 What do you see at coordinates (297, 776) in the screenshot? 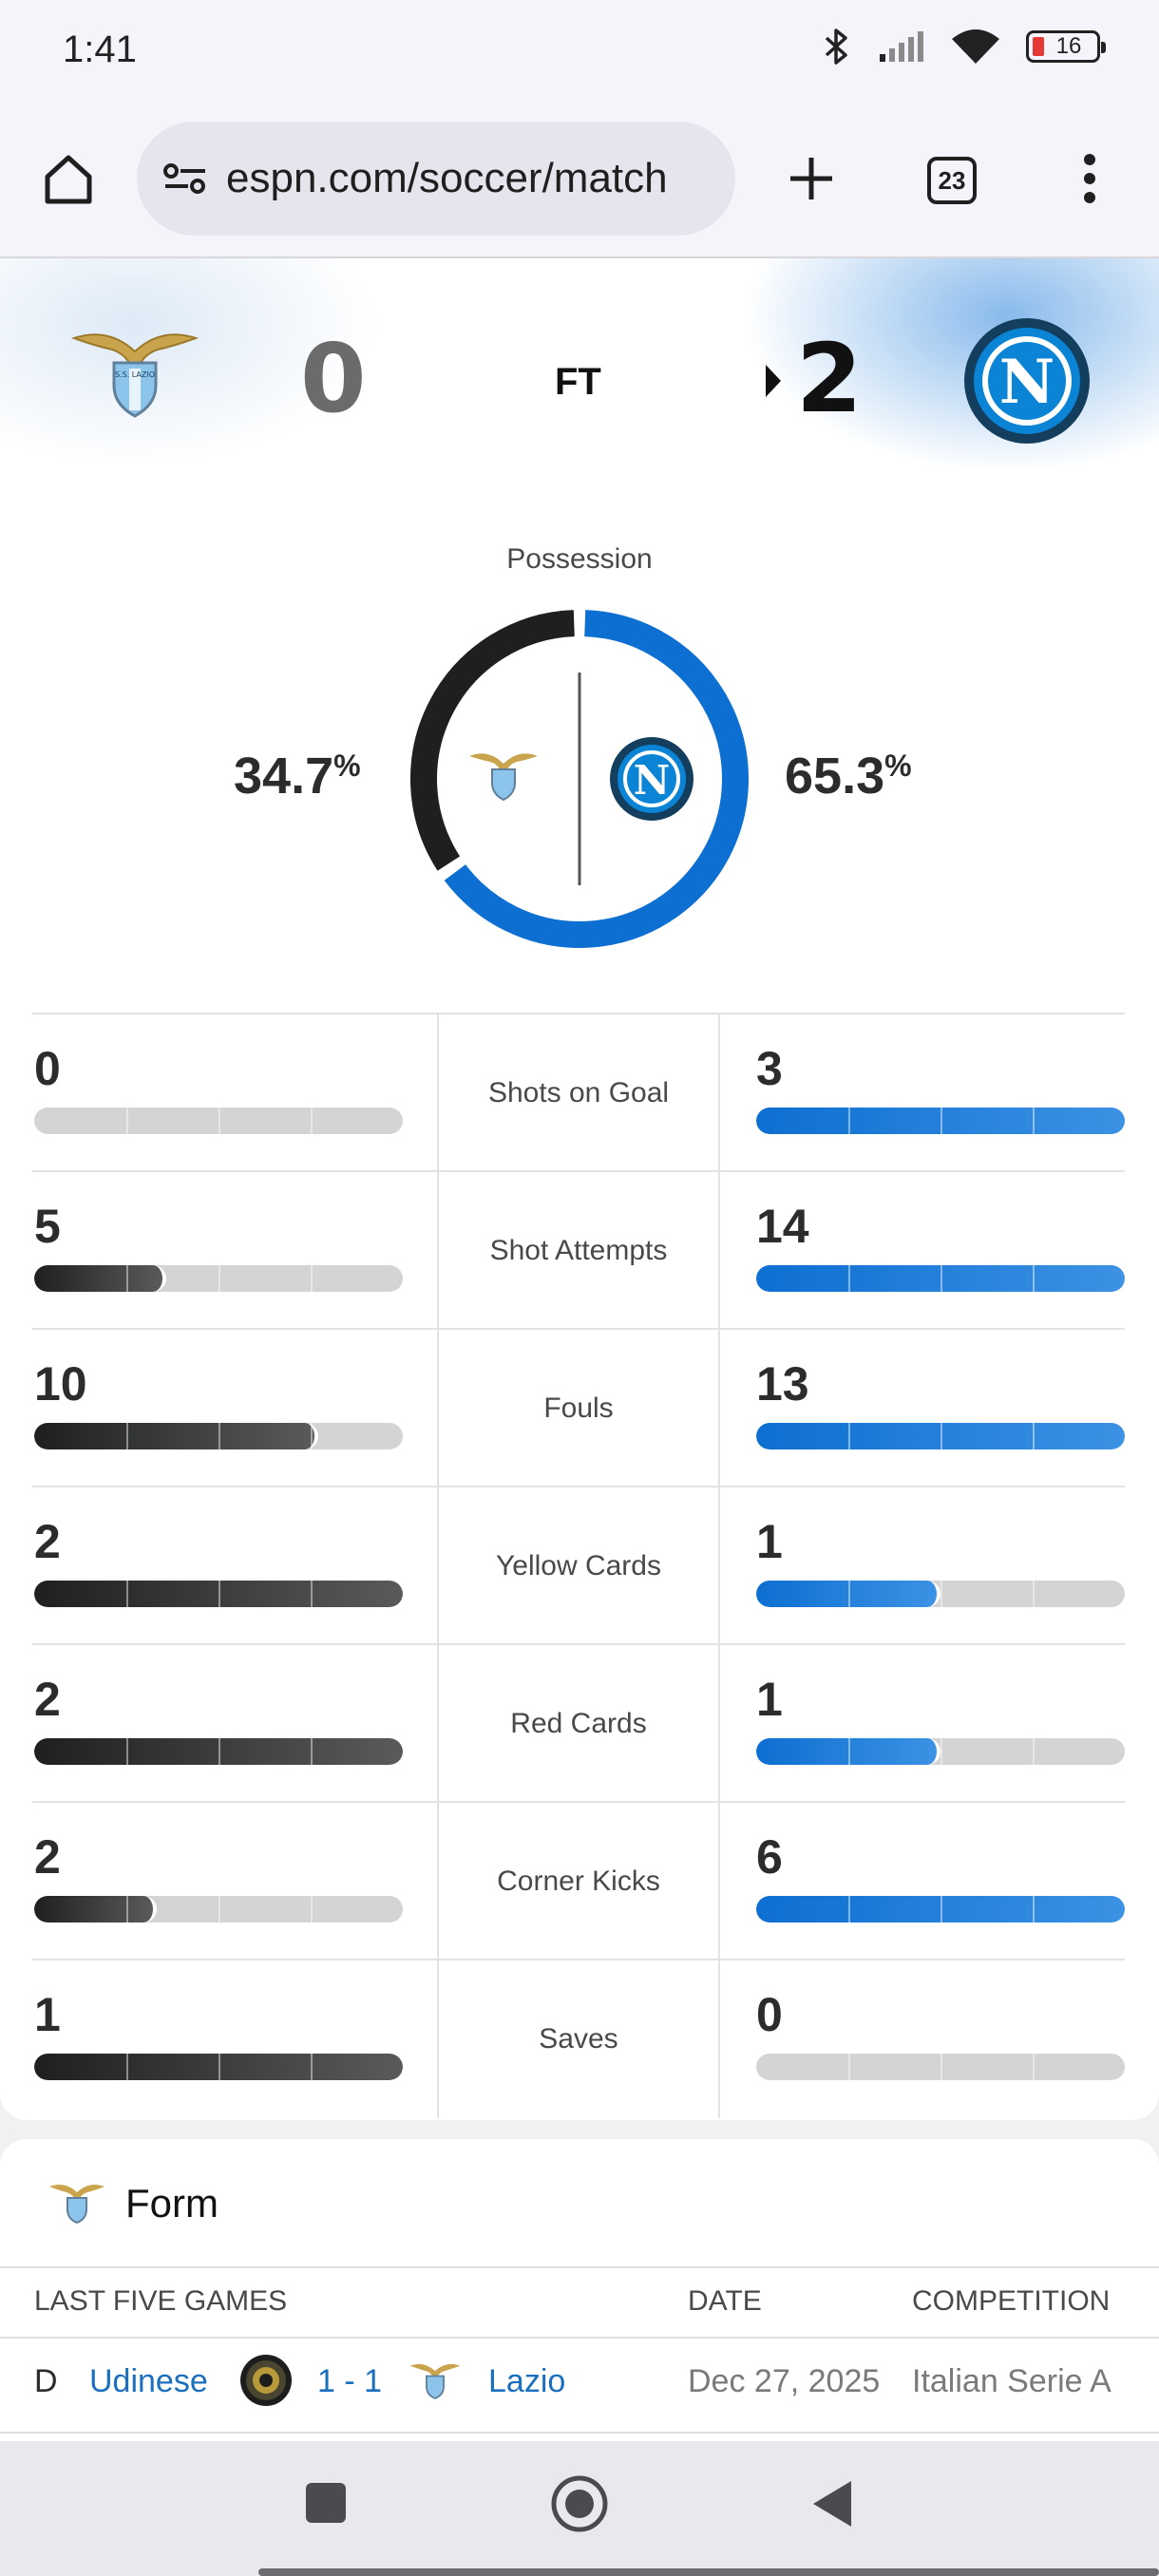
I see `home-possession: 34.7%` at bounding box center [297, 776].